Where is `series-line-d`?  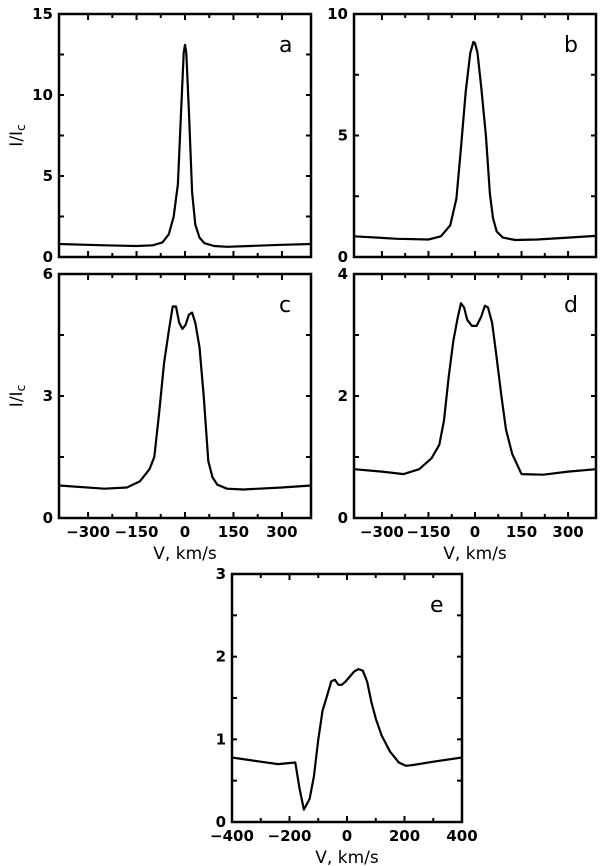
series-line-d is located at coordinates (475, 389).